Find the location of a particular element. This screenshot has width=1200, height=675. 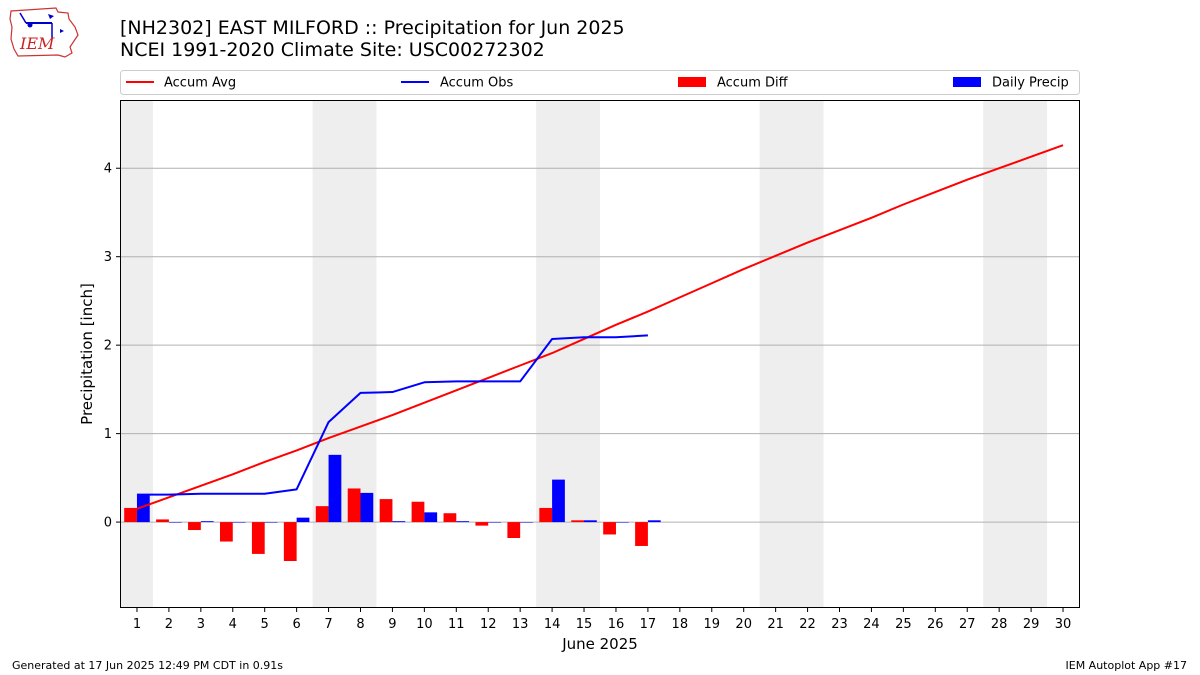

x-tick-label-10: 10 is located at coordinates (424, 624).